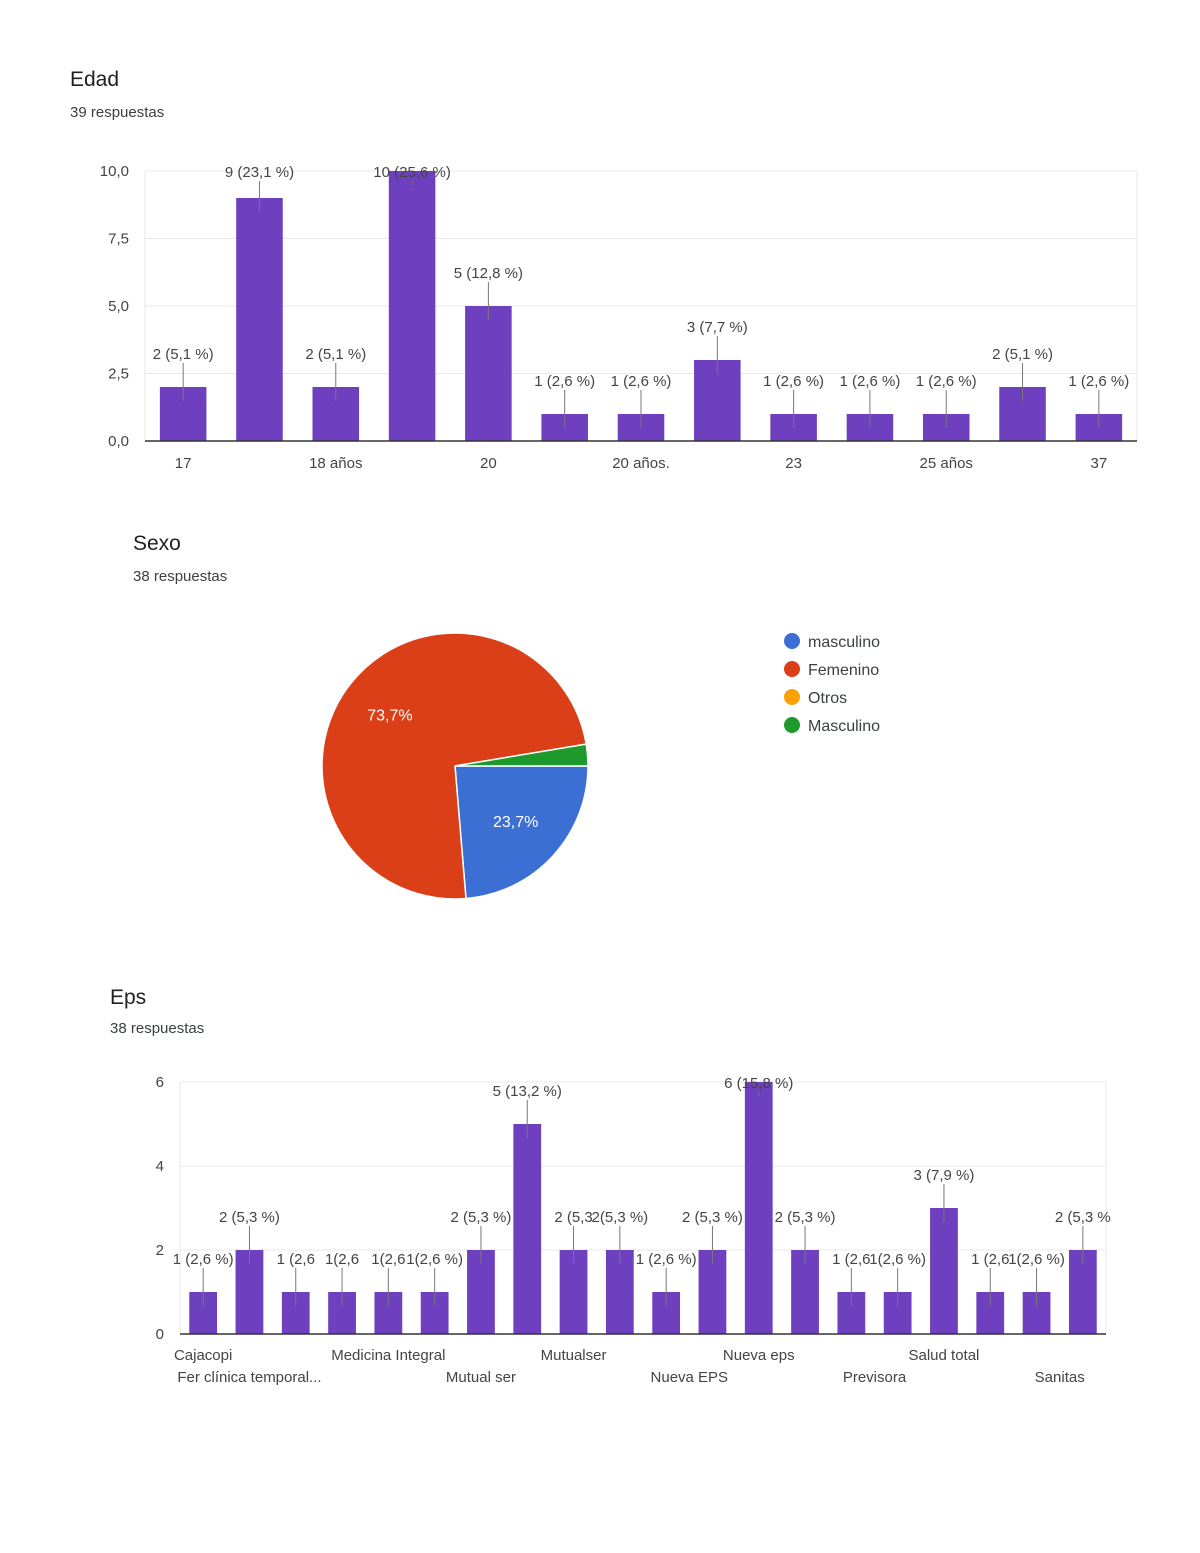  What do you see at coordinates (180, 576) in the screenshot?
I see `sexo-response-count: 38 respuestas` at bounding box center [180, 576].